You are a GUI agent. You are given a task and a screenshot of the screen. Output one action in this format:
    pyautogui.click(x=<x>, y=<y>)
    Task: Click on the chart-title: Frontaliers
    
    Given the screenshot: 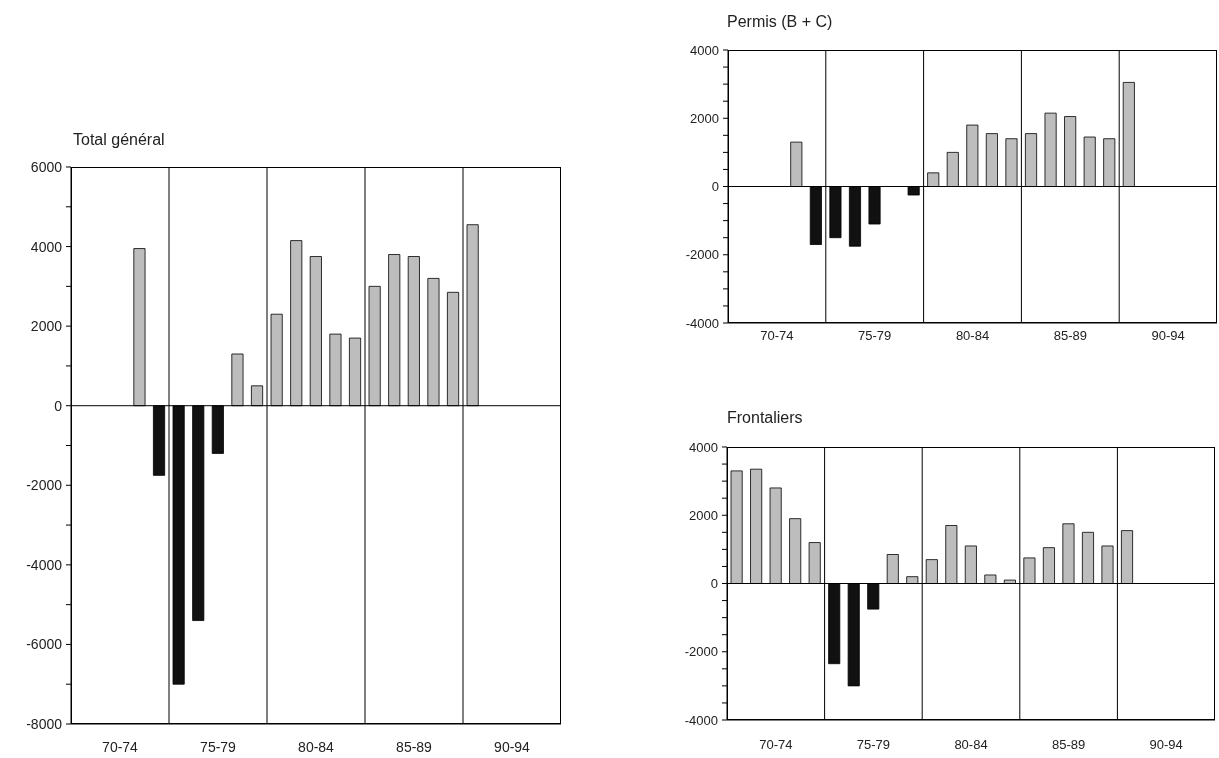 What is the action you would take?
    pyautogui.click(x=765, y=417)
    